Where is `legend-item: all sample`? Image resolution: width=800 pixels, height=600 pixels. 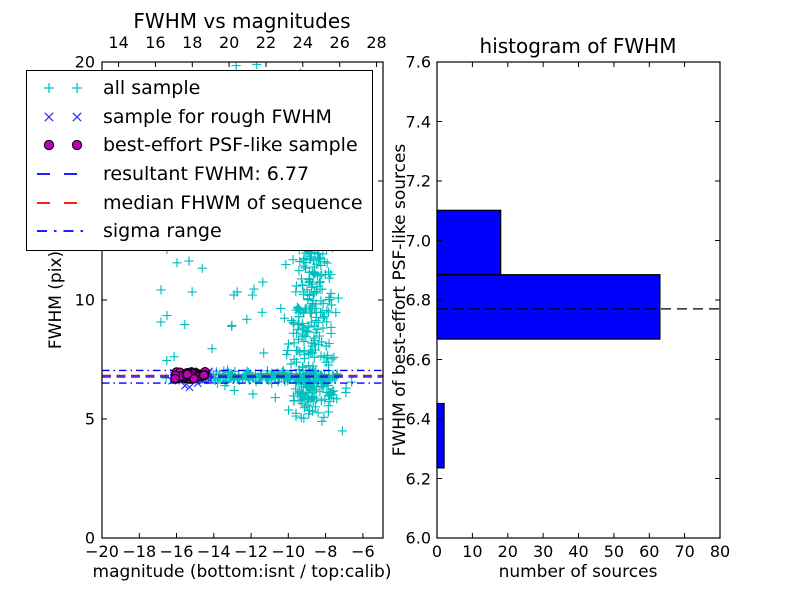
legend-item: all sample is located at coordinates (199, 88).